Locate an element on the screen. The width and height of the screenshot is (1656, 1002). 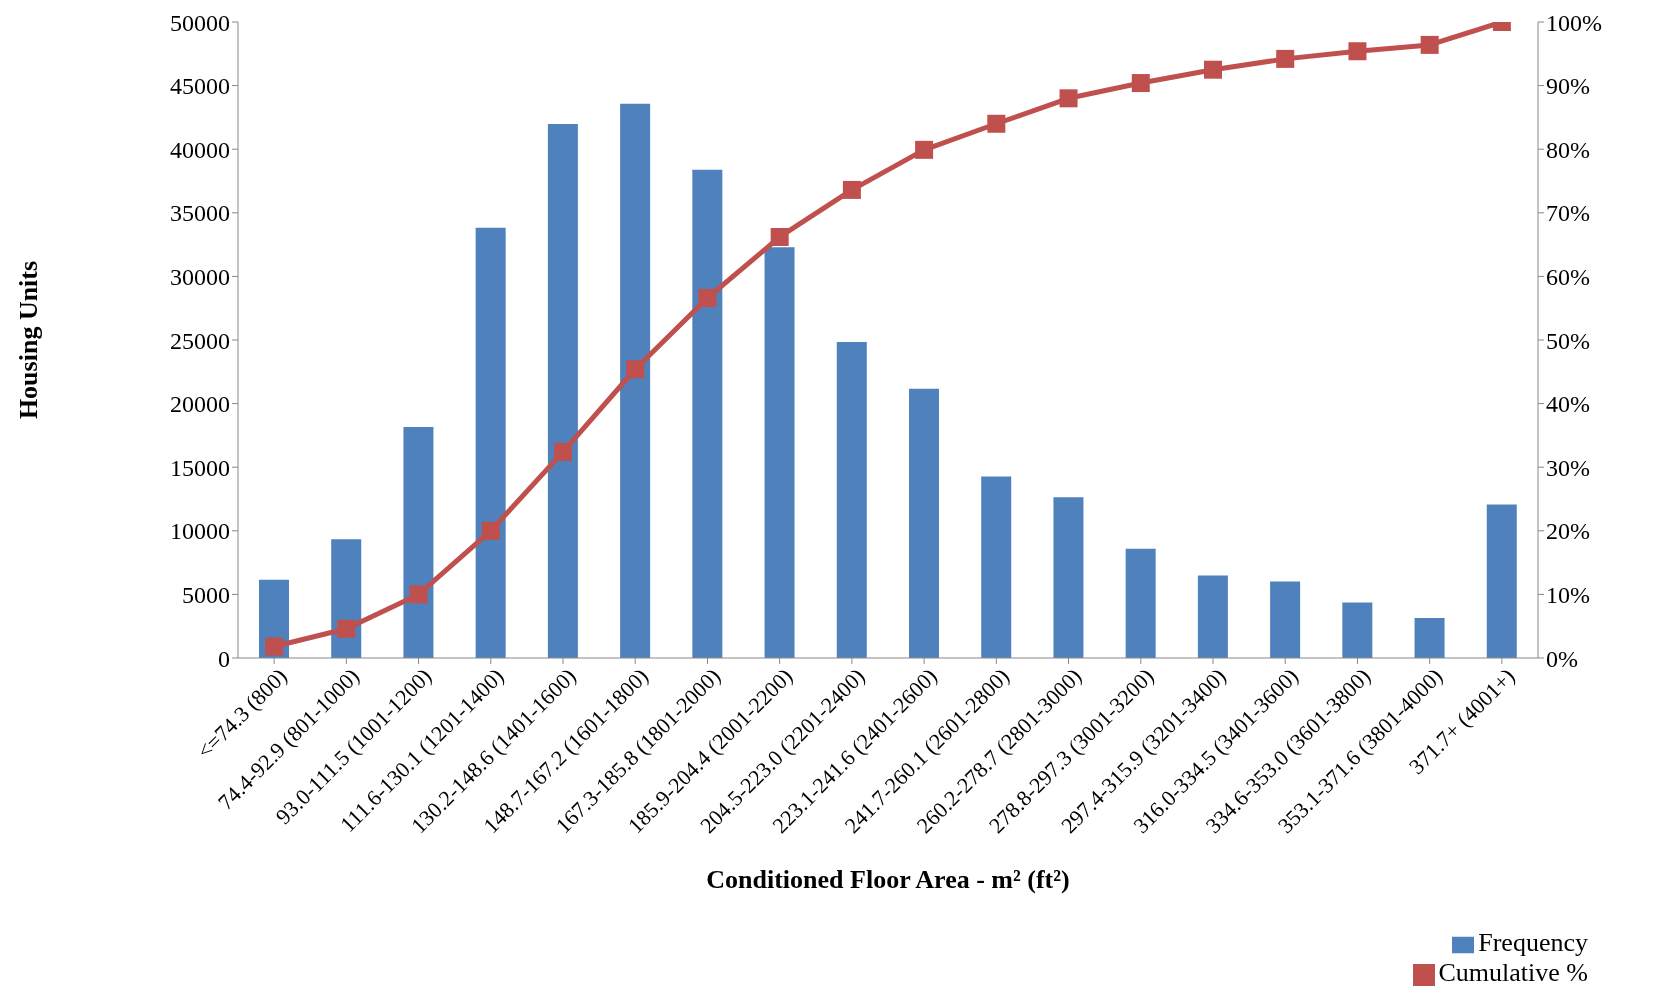
y2-tick-label: 80% is located at coordinates (1568, 149).